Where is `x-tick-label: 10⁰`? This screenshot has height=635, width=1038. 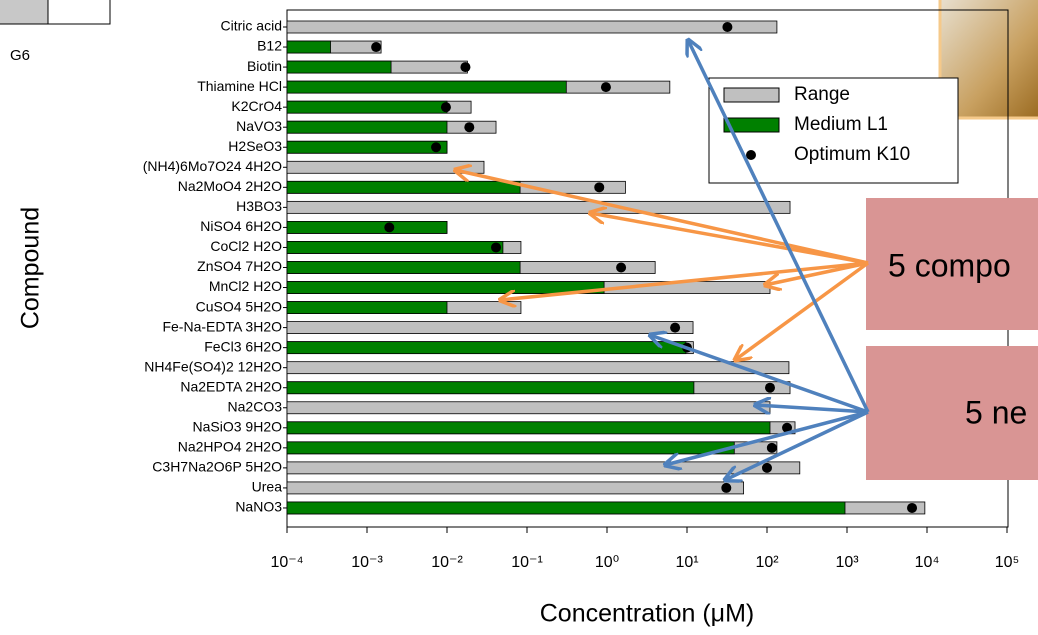 x-tick-label: 10⁰ is located at coordinates (607, 562).